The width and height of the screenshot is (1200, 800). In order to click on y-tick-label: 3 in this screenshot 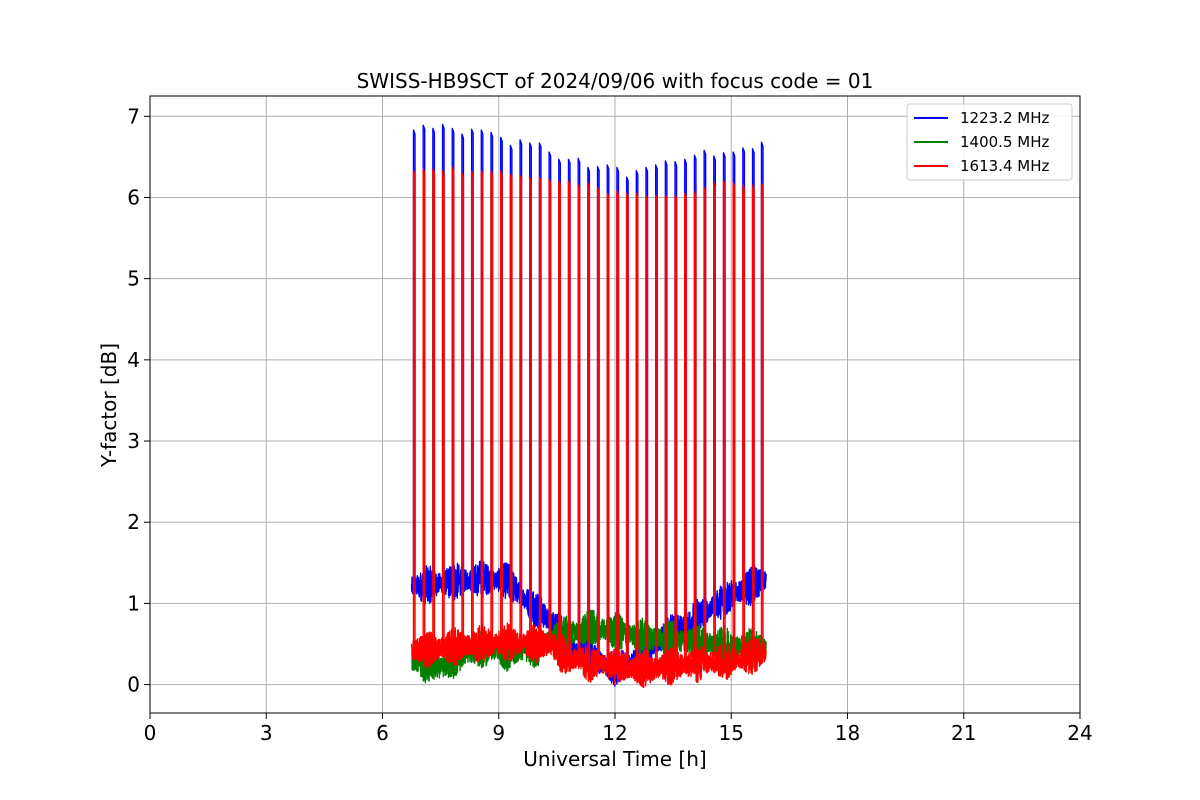, I will do `click(133, 441)`.